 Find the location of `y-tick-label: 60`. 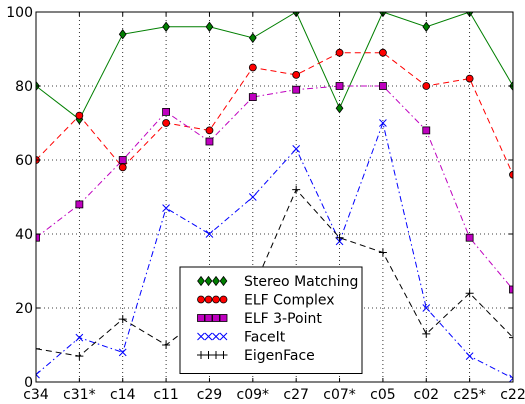

y-tick-label: 60 is located at coordinates (24, 161).